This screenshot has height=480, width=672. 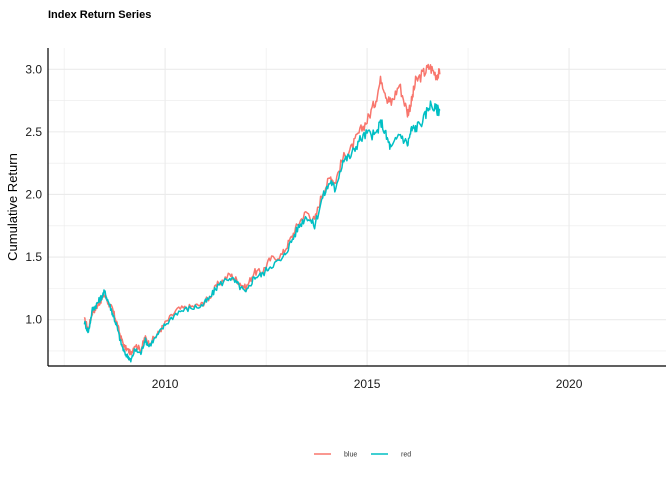 I want to click on y-tick-label: 1.0, so click(x=33, y=320).